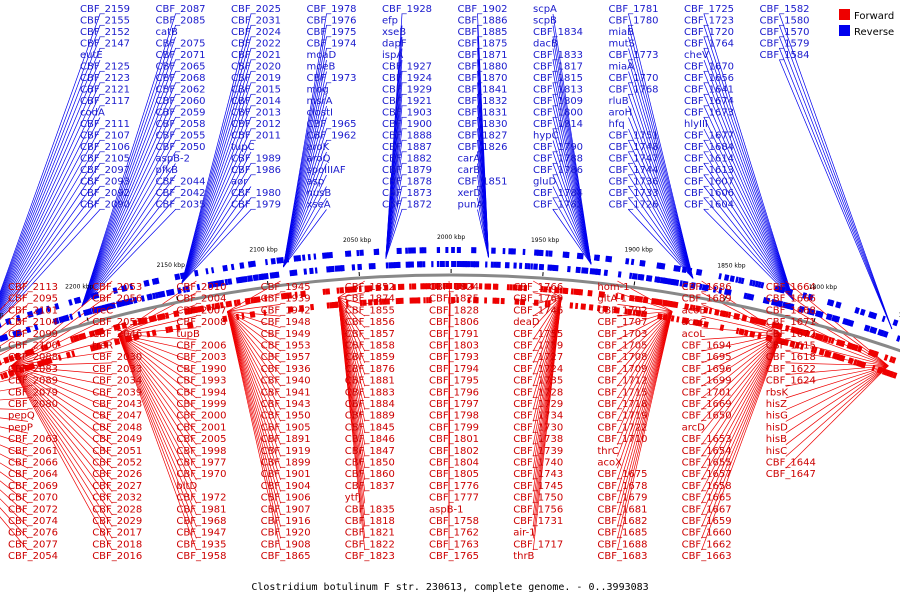 Image resolution: width=900 pixels, height=600 pixels. I want to click on forward-gene-label: CBF_2063, so click(33, 439).